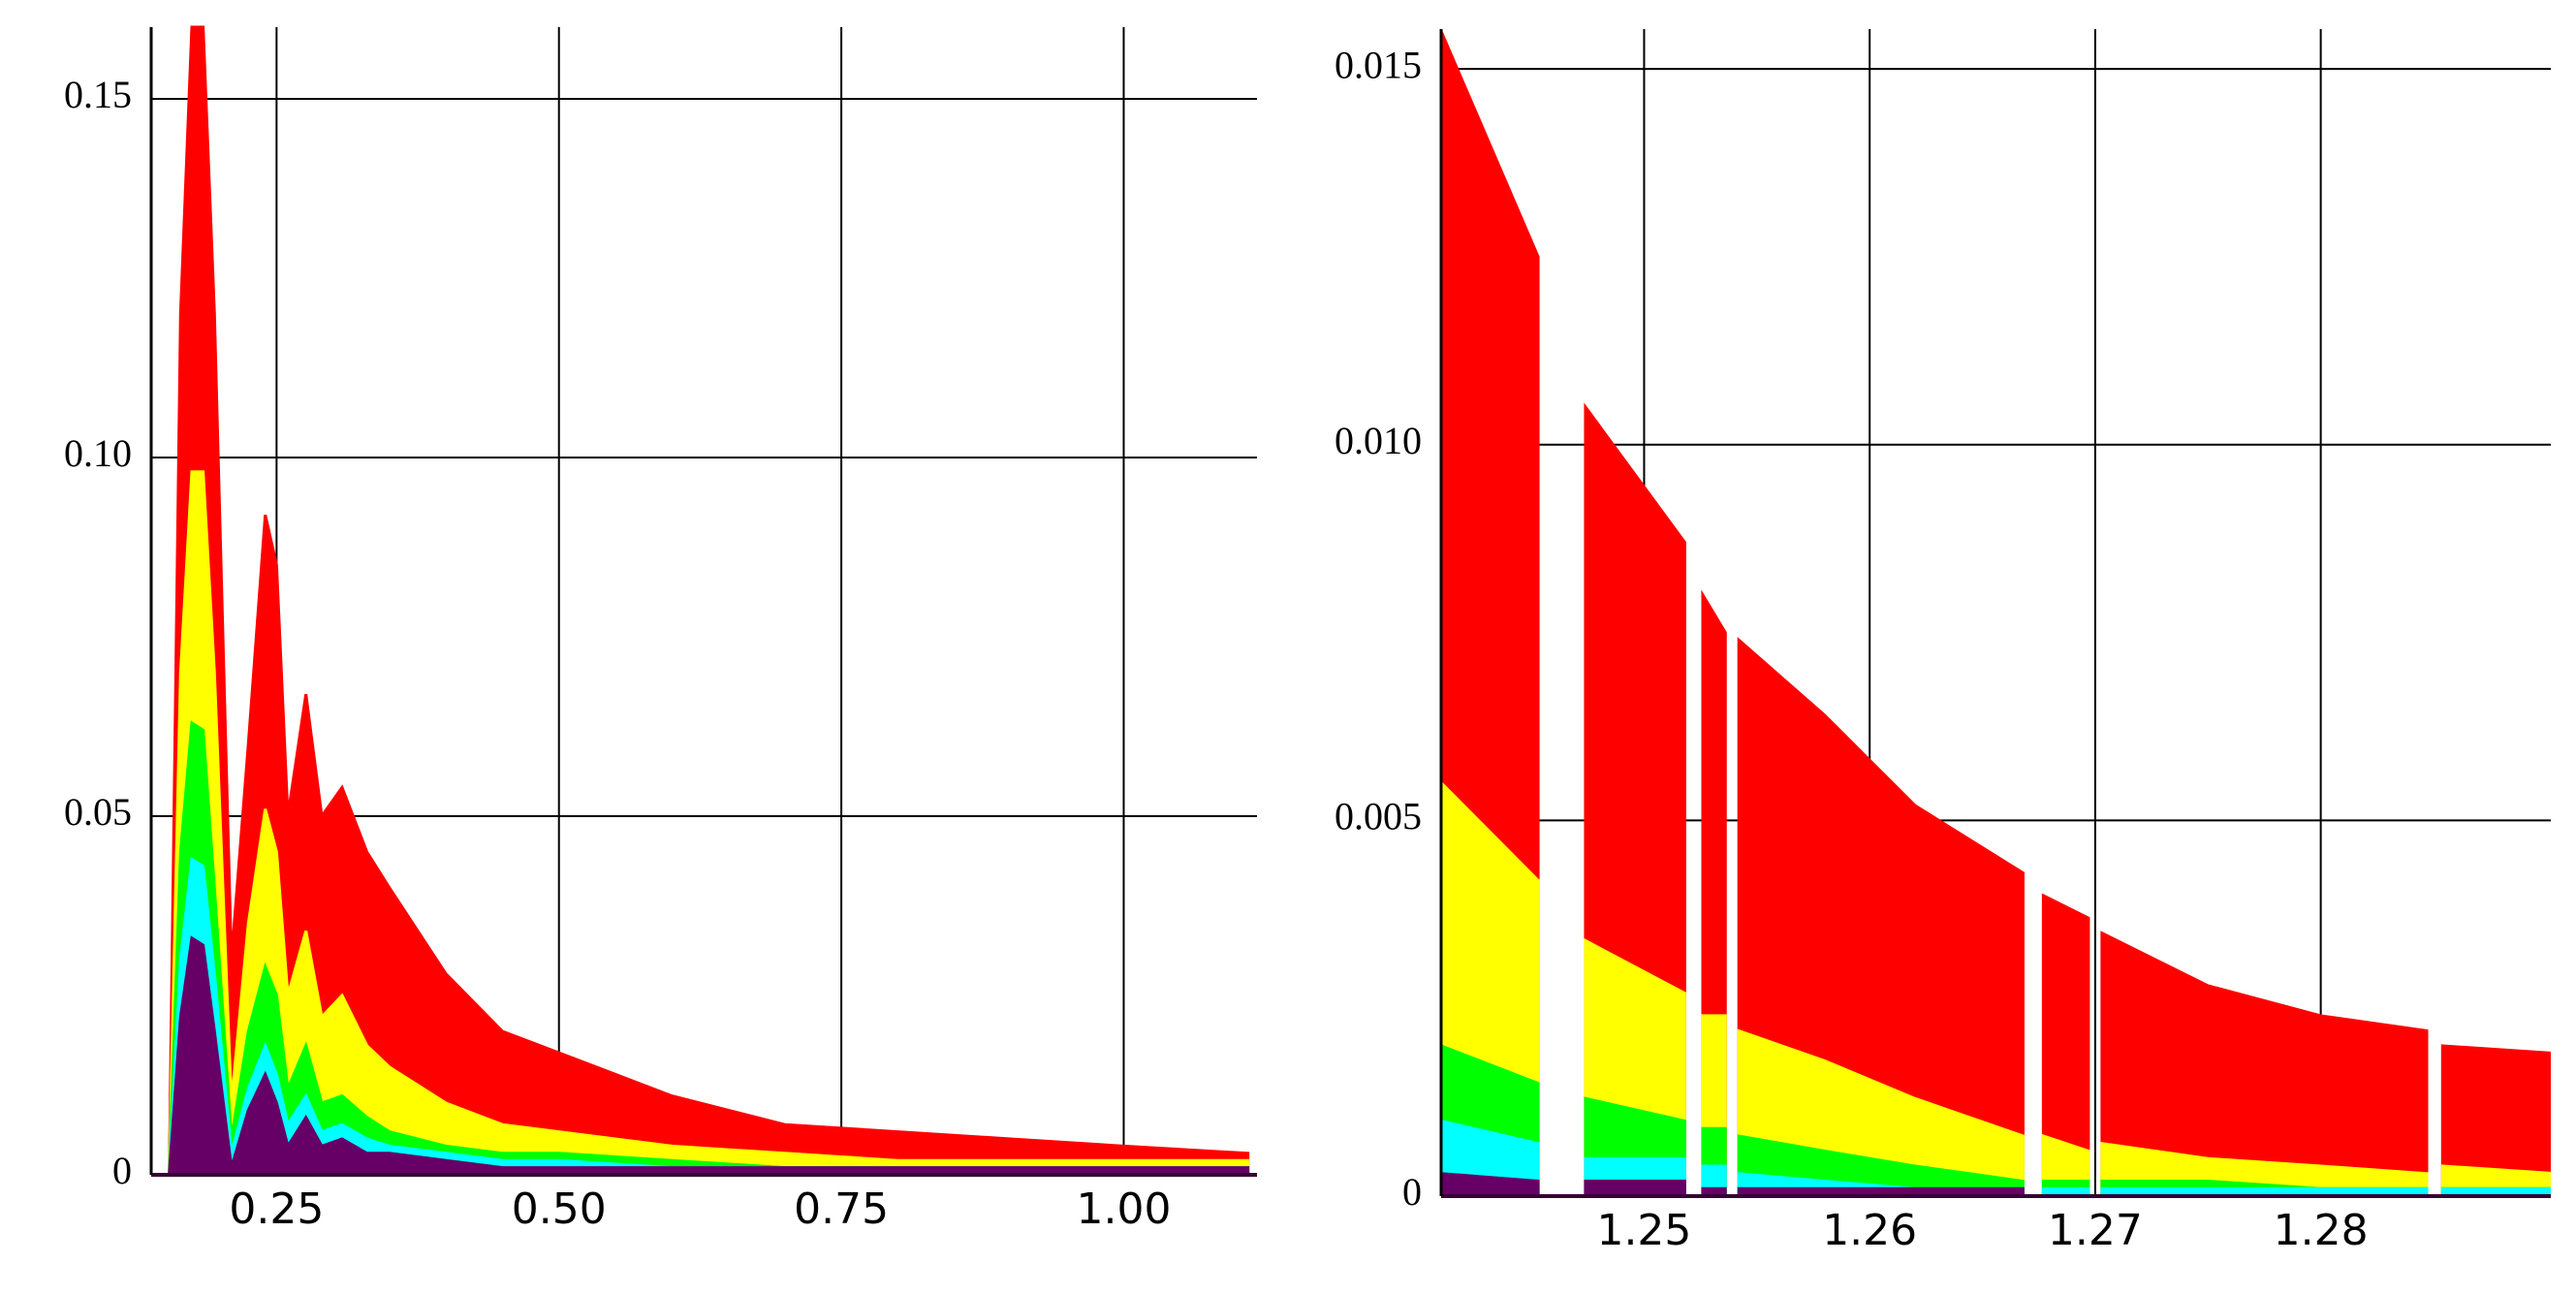  Describe the element at coordinates (276, 1209) in the screenshot. I see `x-tick-label: 0.25` at that location.